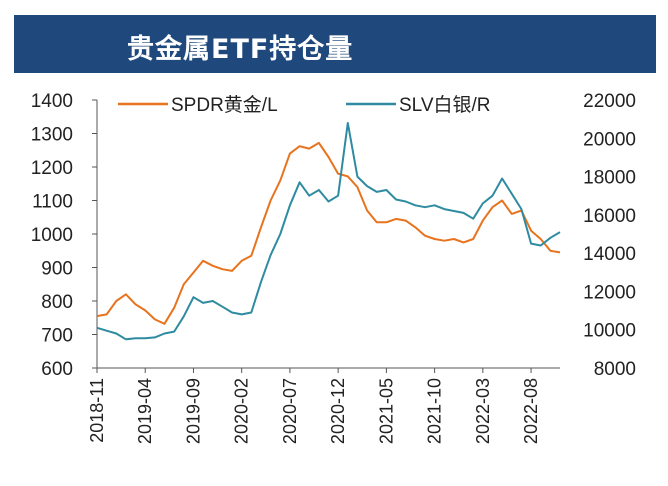 This screenshot has height=486, width=668. What do you see at coordinates (609, 101) in the screenshot?
I see `right-tick-label: 22000` at bounding box center [609, 101].